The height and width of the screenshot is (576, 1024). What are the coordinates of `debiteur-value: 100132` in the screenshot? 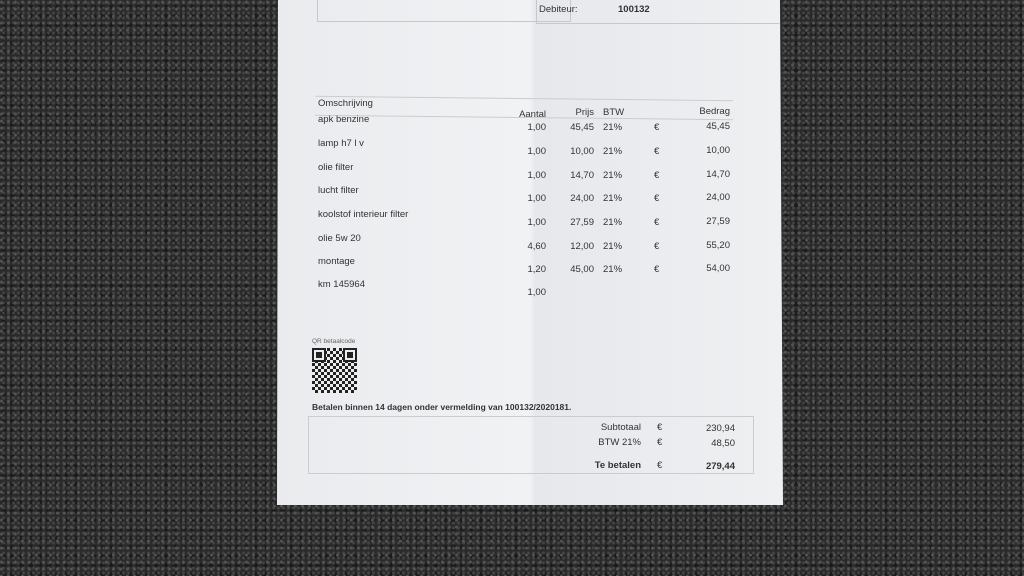 It's located at (634, 9).